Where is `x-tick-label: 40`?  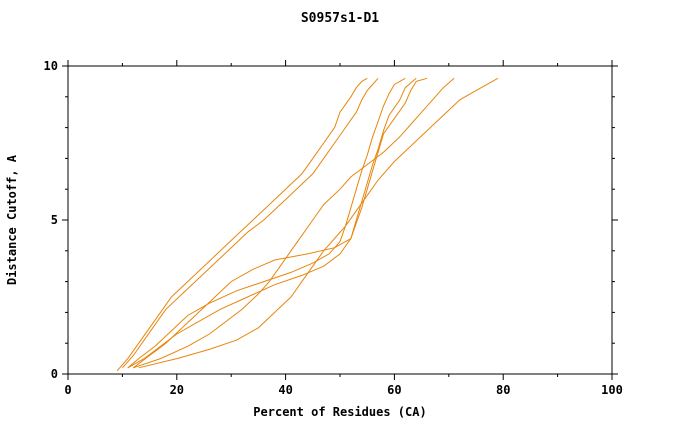
x-tick-label: 40 is located at coordinates (285, 390).